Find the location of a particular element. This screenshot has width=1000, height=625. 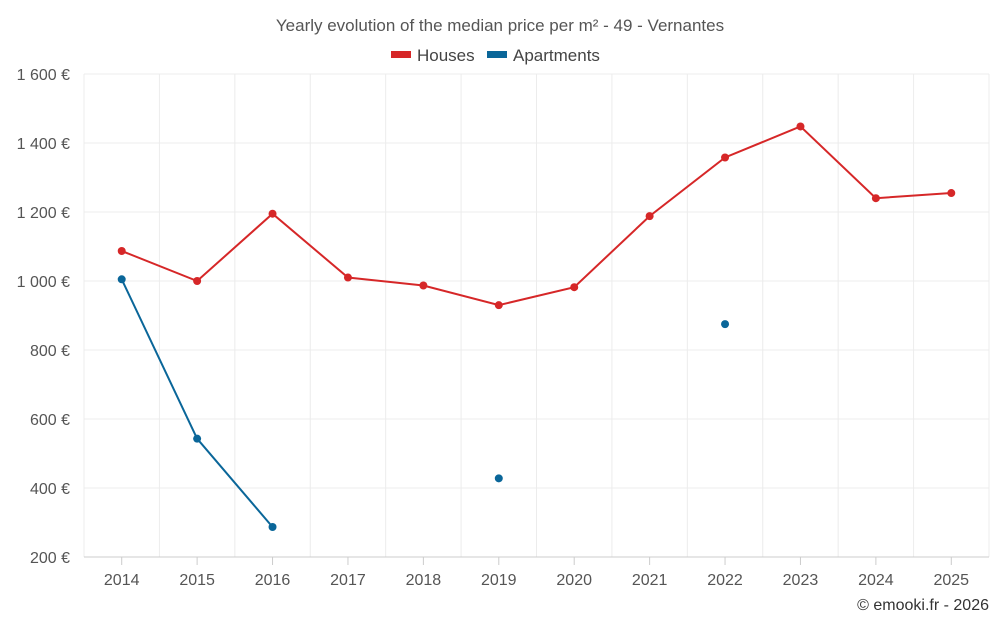

x-tick-label: 2019 is located at coordinates (499, 580).